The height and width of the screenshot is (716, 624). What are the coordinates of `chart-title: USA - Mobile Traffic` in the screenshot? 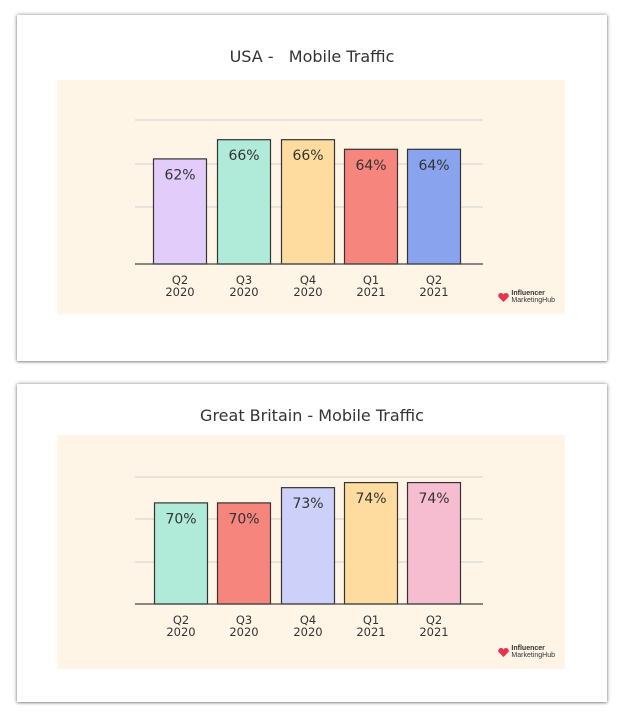 It's located at (312, 56).